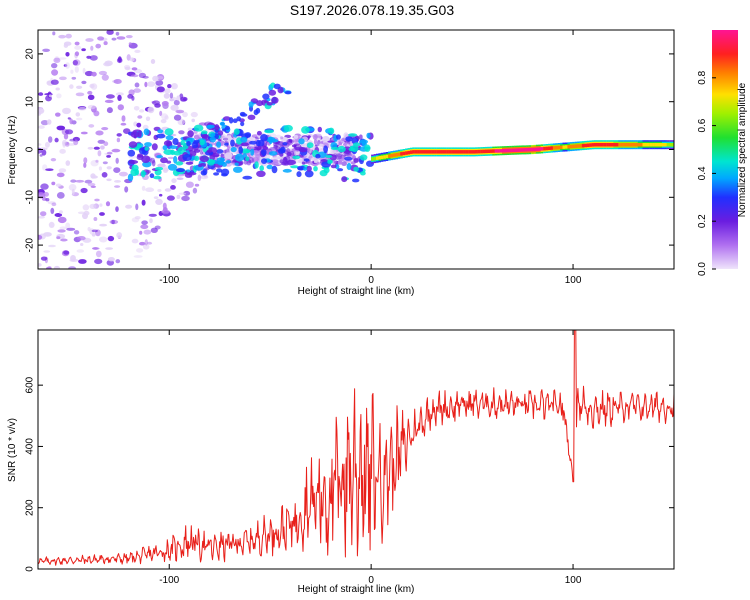  Describe the element at coordinates (12, 450) in the screenshot. I see `snr-y-label: SNR (10 * v/v)` at that location.